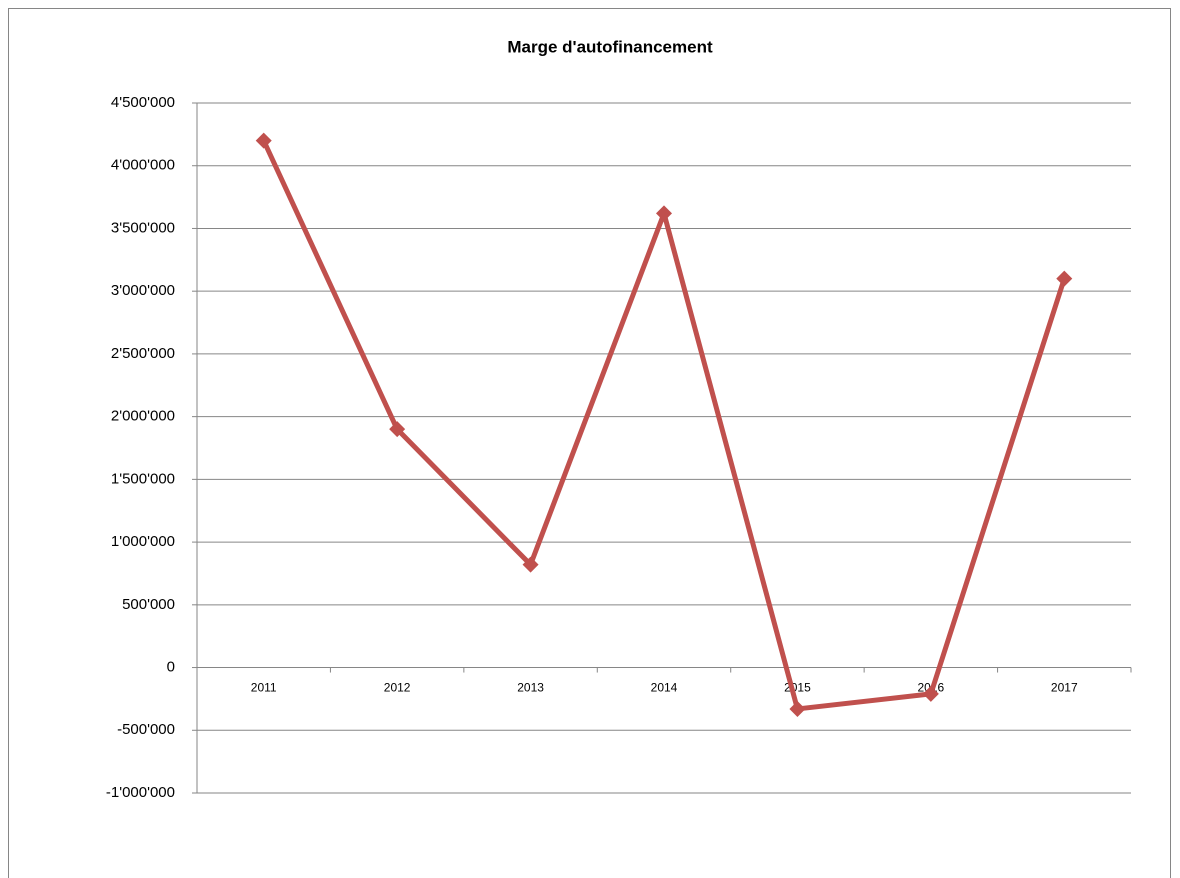 This screenshot has height=878, width=1180. I want to click on y-tick-label: 1'000'000, so click(143, 541).